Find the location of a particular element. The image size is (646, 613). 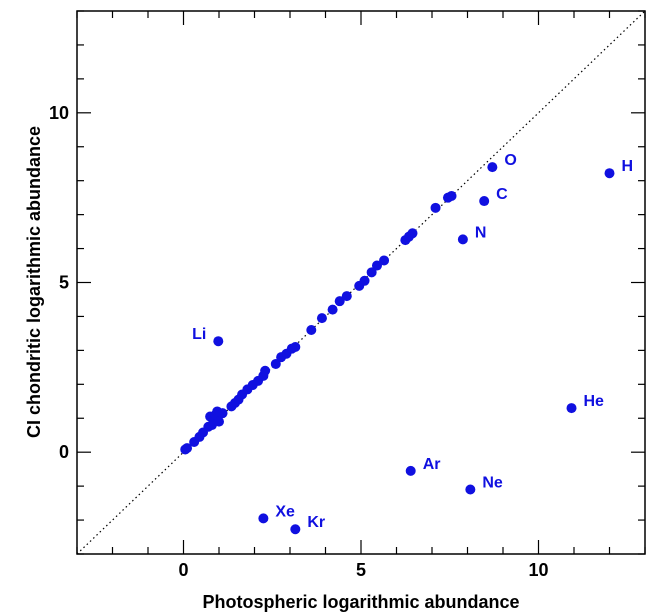

y-tick-label: 5 is located at coordinates (64, 283).